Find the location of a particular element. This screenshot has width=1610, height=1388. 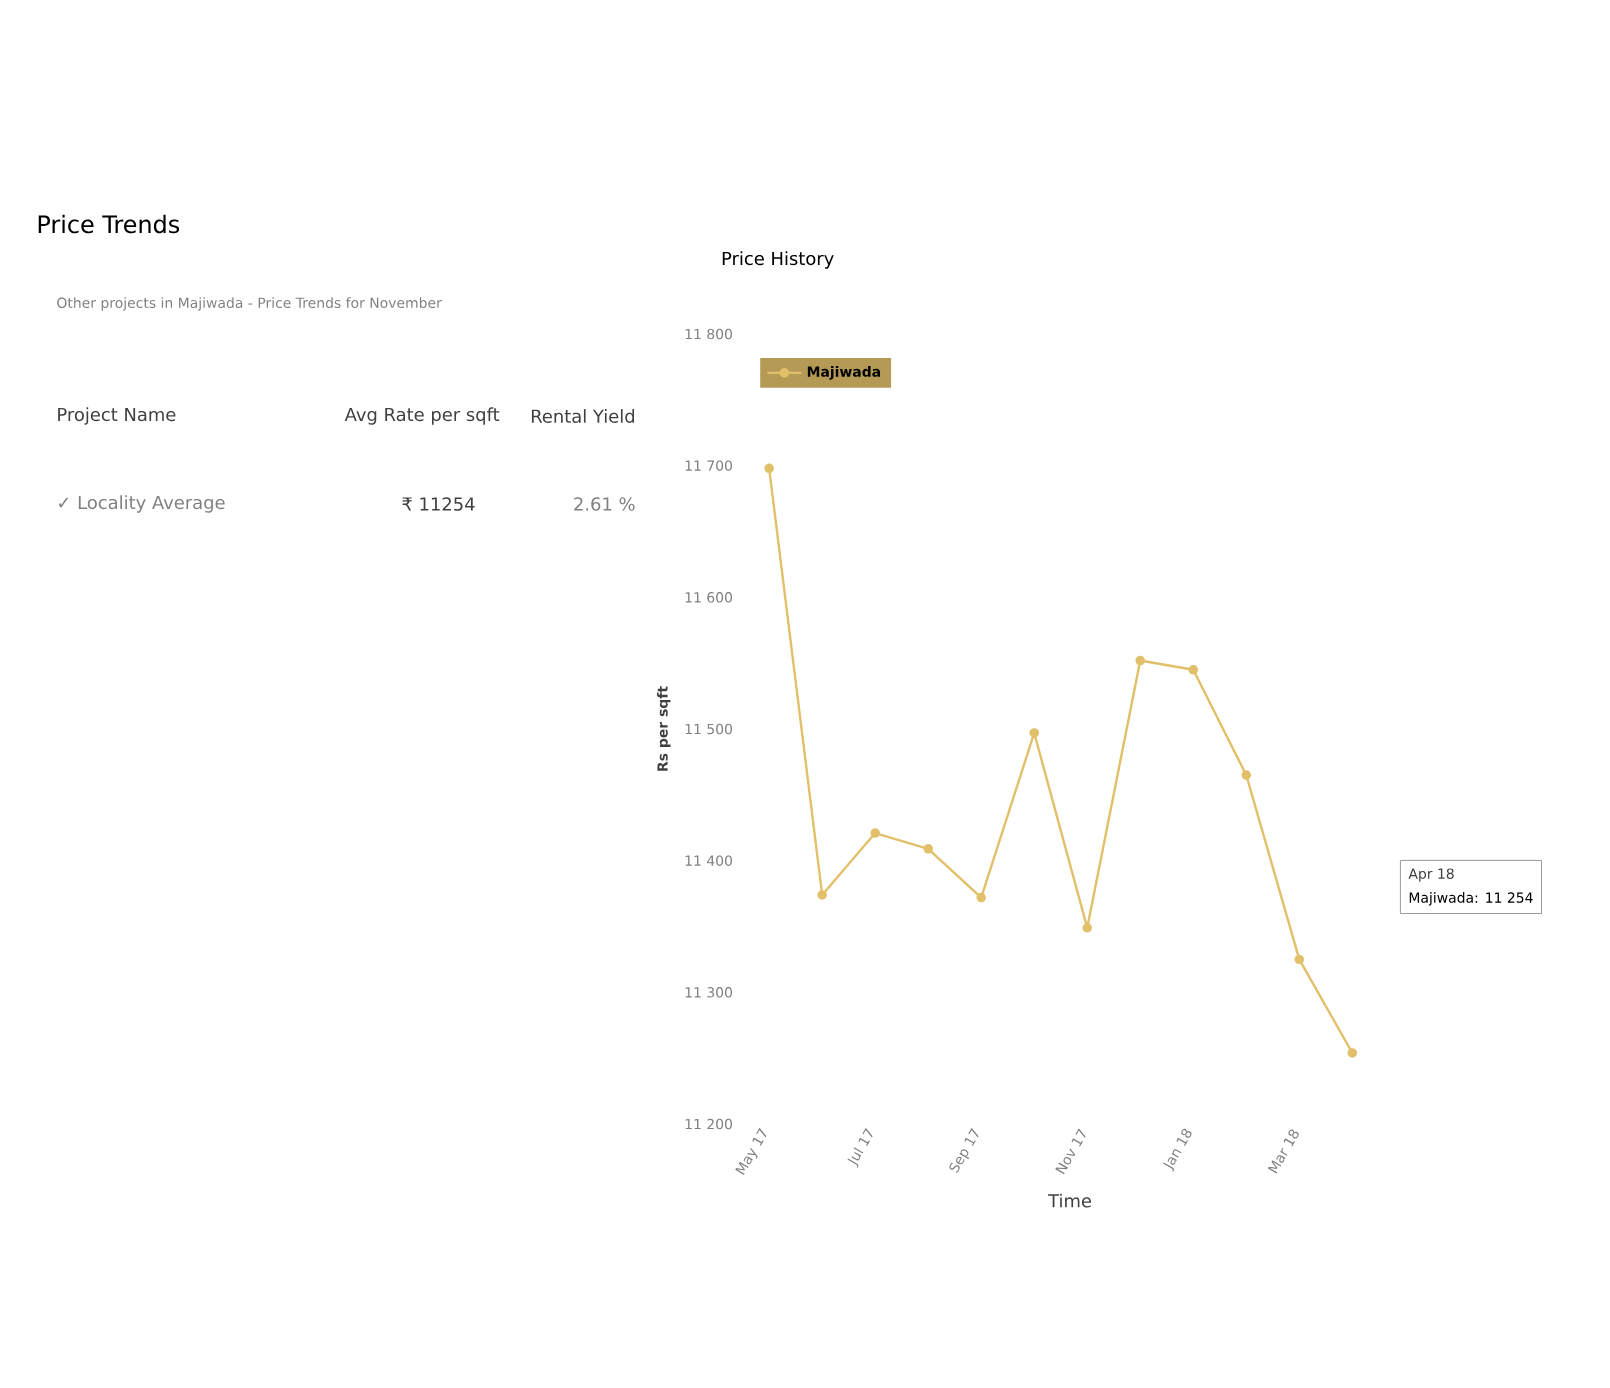

chart-title: Price History is located at coordinates (778, 260).